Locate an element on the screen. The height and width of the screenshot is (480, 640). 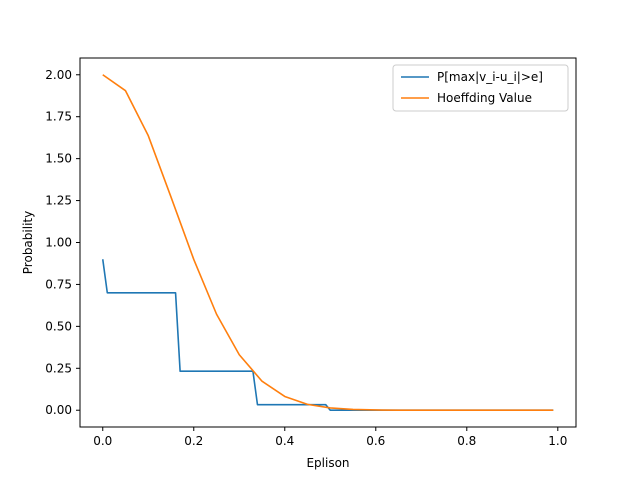
legend-box is located at coordinates (480, 88).